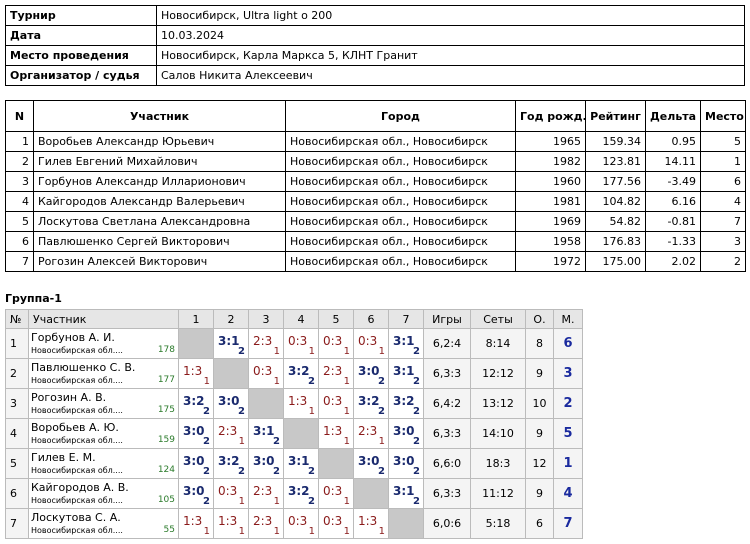 The width and height of the screenshot is (750, 544). Describe the element at coordinates (83, 367) in the screenshot. I see `participant-name: Павлюшенко С. В.` at that location.